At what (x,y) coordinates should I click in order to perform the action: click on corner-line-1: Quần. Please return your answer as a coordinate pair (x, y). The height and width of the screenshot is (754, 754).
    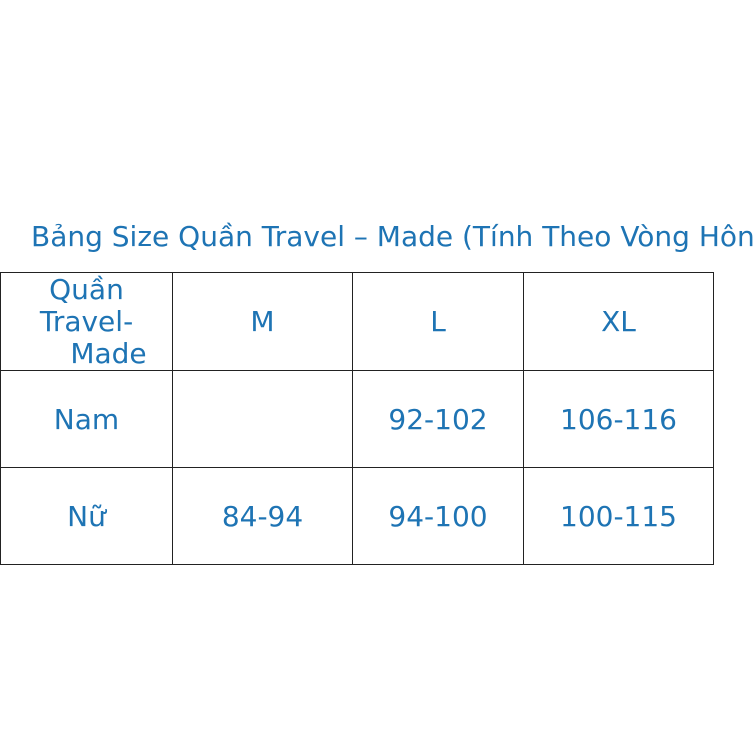
    Looking at the image, I should click on (86, 289).